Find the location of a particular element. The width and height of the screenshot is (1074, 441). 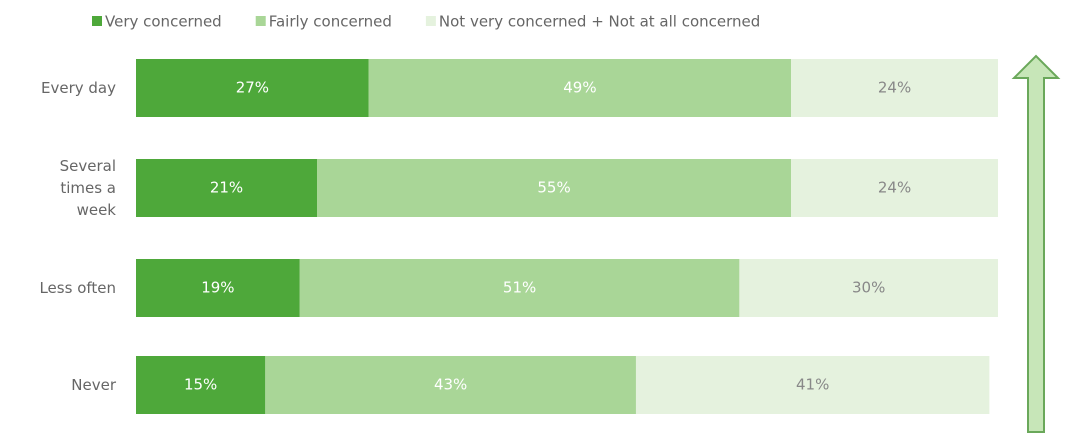

data-label: 43% is located at coordinates (450, 385).